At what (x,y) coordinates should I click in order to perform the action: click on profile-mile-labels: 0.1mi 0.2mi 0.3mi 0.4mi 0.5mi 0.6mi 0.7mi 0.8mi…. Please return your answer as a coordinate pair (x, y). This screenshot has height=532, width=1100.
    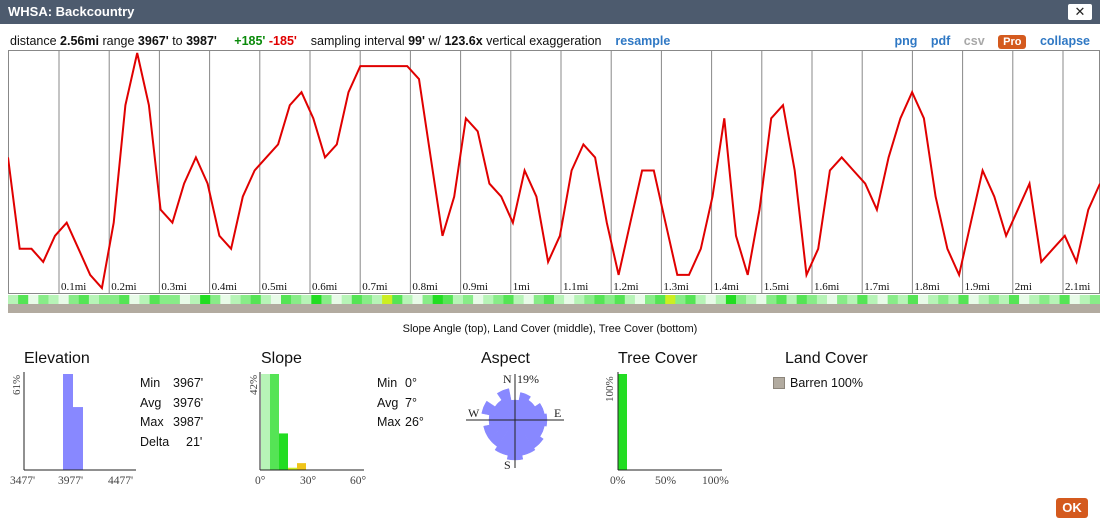
    Looking at the image, I should click on (575, 287).